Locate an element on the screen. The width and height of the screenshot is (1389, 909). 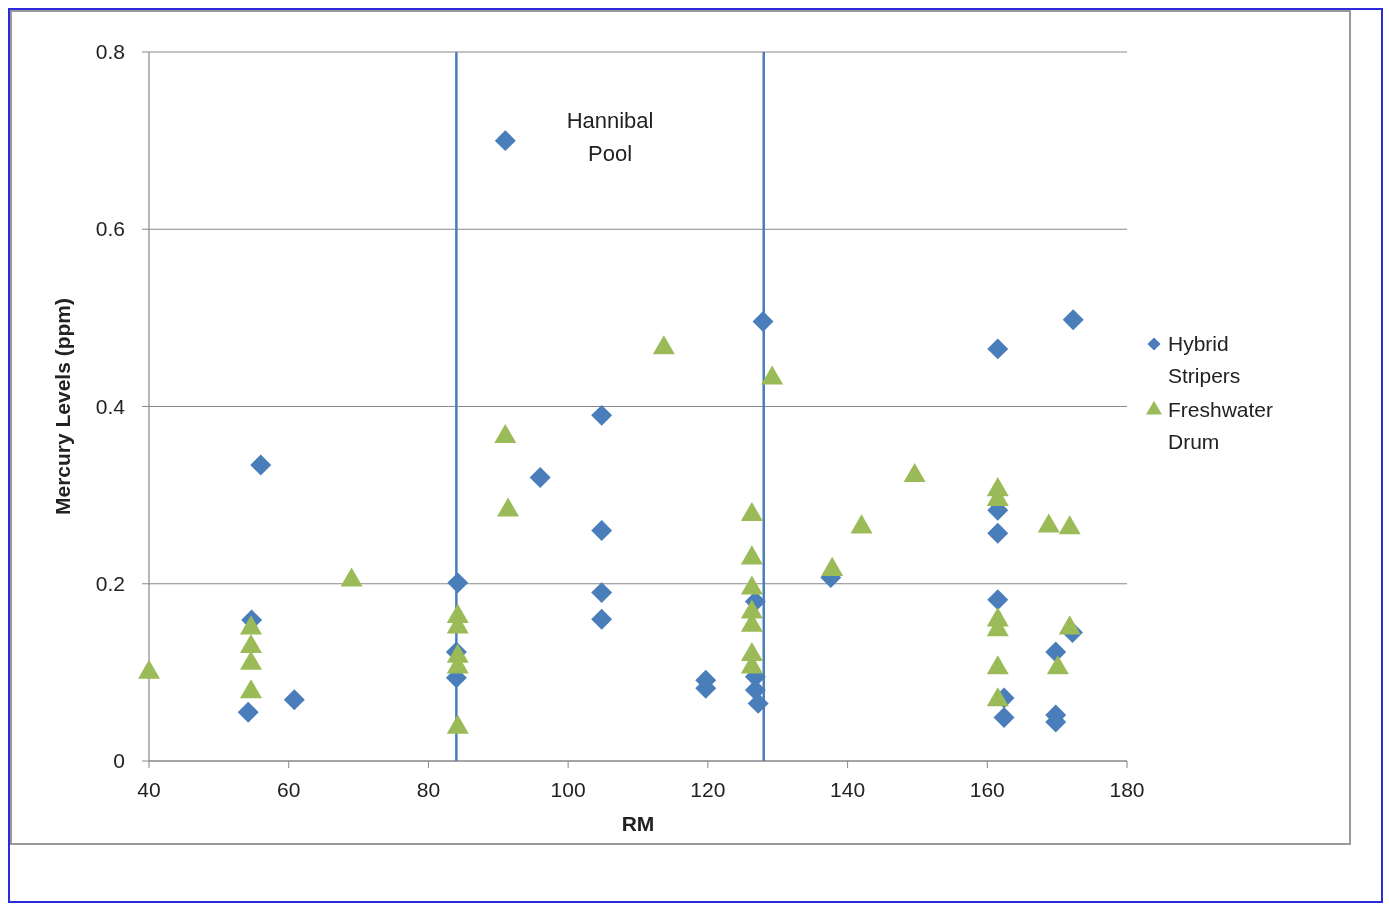
legend-label: Hybrid Stripers is located at coordinates (1204, 359).